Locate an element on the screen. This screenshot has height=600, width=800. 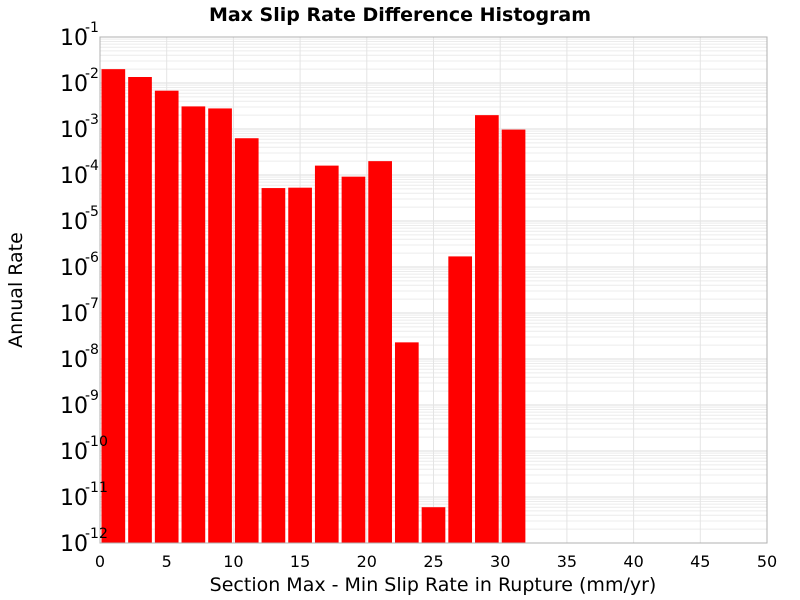
y-tick-label: 10⁻⁸ is located at coordinates (79, 357).